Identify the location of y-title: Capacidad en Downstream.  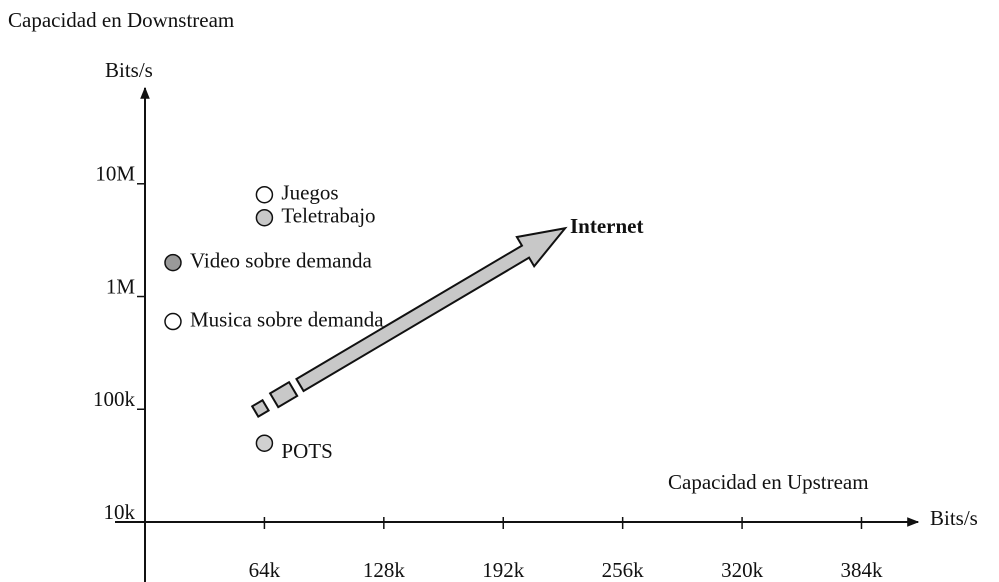
(121, 20).